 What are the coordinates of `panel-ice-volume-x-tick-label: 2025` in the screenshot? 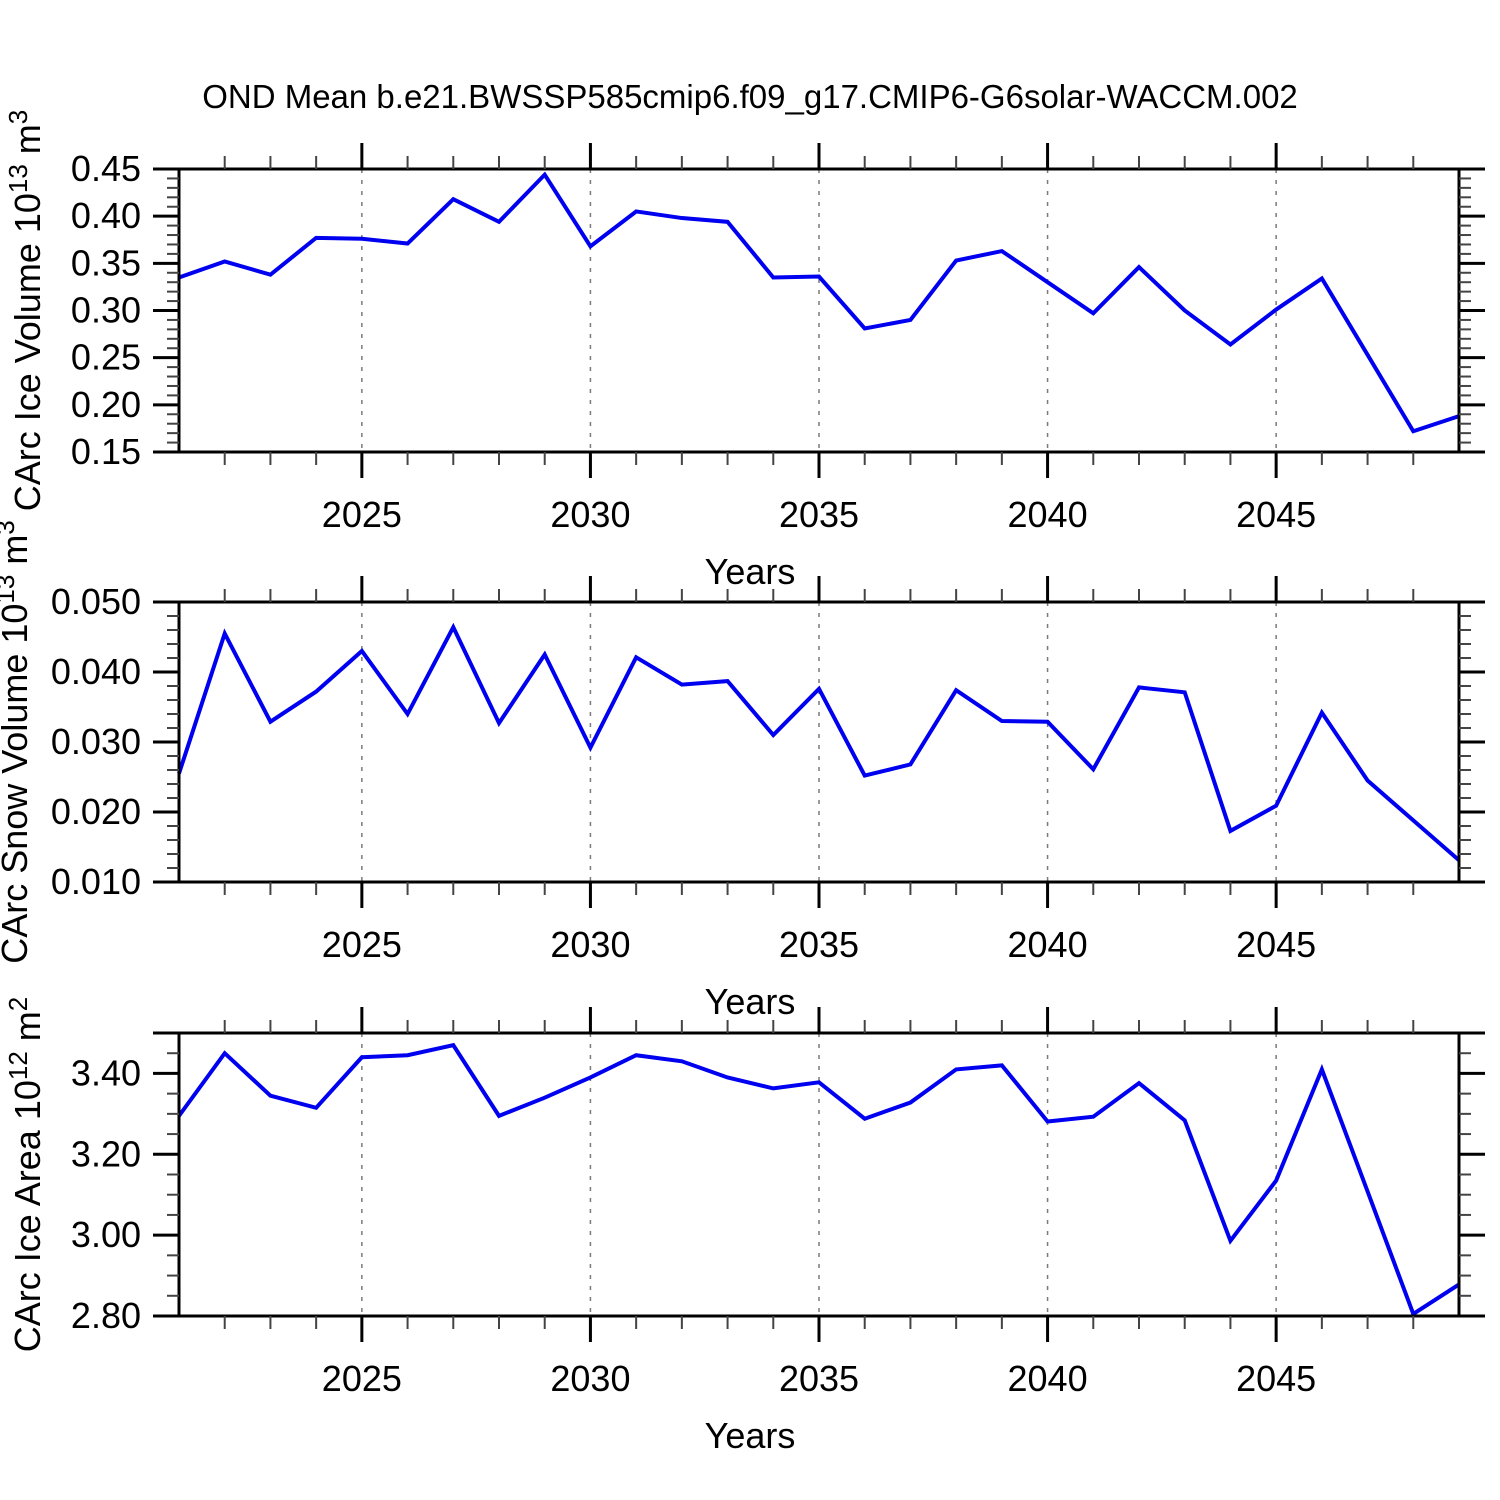 It's located at (362, 514).